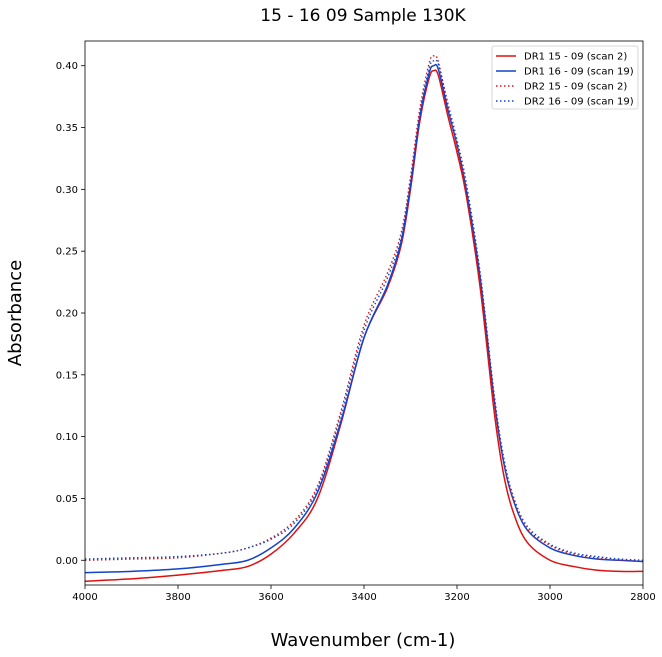 Image resolution: width=662 pixels, height=657 pixels. I want to click on x-tick-label: 2800, so click(642, 597).